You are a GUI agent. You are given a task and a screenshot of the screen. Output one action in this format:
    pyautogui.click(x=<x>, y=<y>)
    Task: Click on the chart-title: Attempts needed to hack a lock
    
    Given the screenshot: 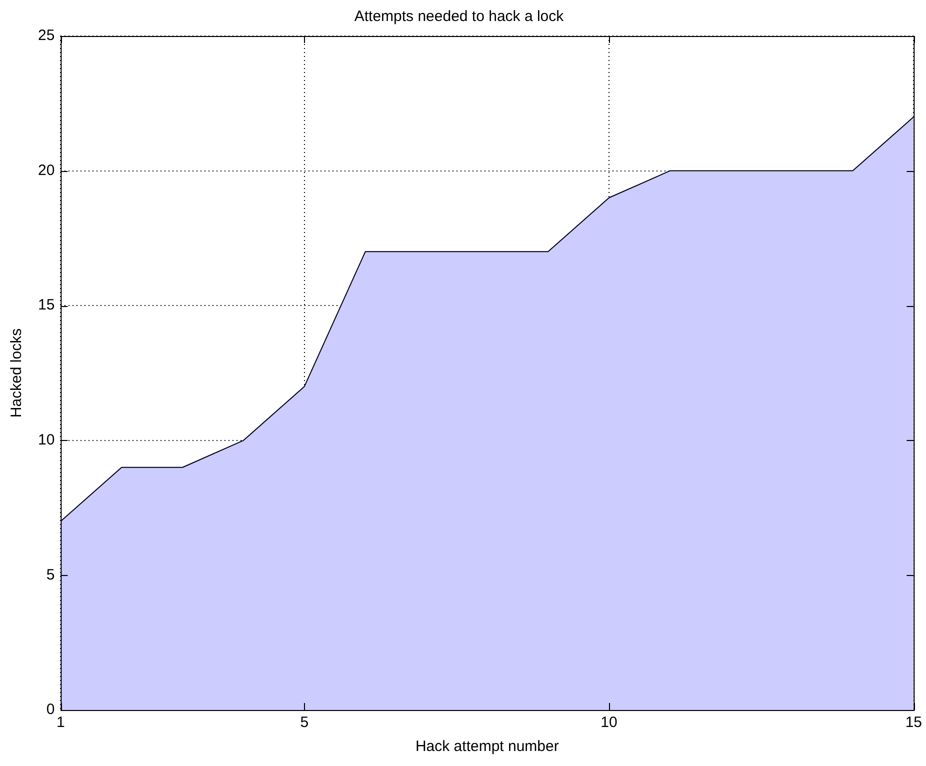 What is the action you would take?
    pyautogui.click(x=459, y=17)
    